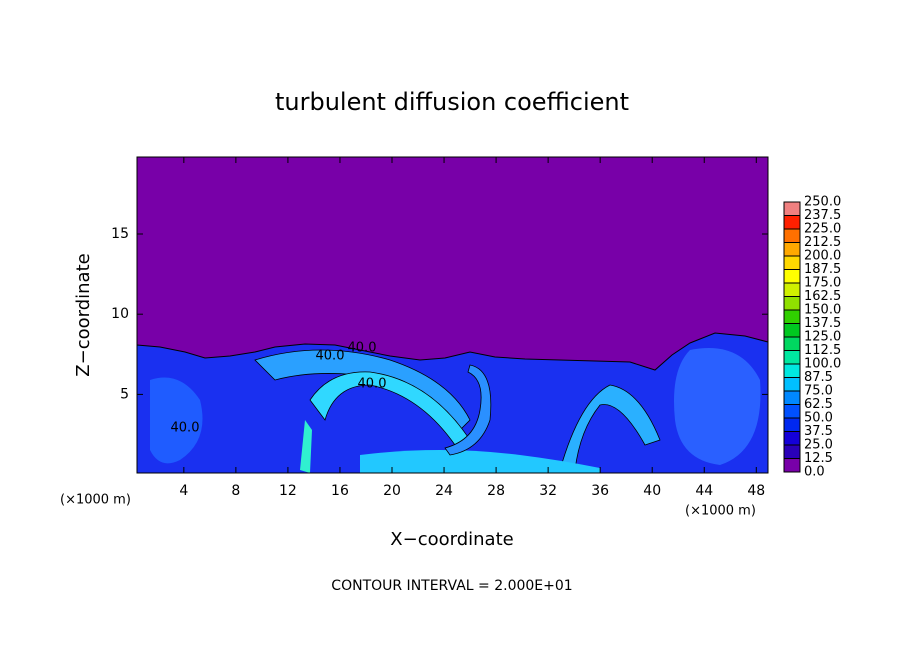 The width and height of the screenshot is (904, 658). I want to click on colorbar-label: 0.0, so click(814, 472).